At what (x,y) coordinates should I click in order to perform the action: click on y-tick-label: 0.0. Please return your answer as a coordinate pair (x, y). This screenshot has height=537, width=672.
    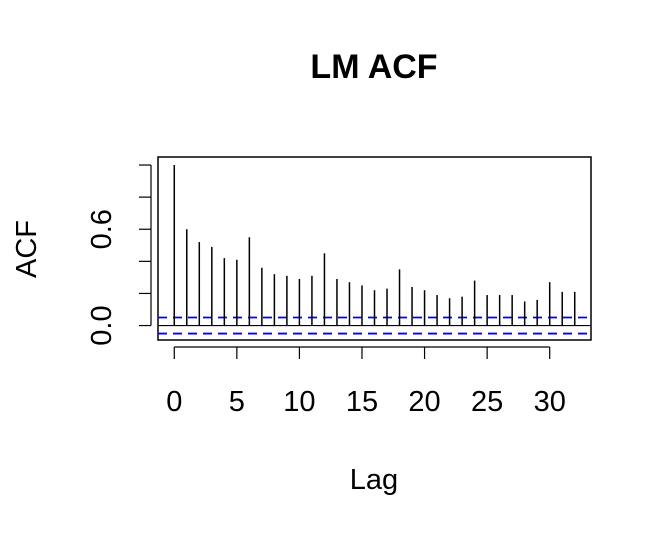
    Looking at the image, I should click on (102, 325).